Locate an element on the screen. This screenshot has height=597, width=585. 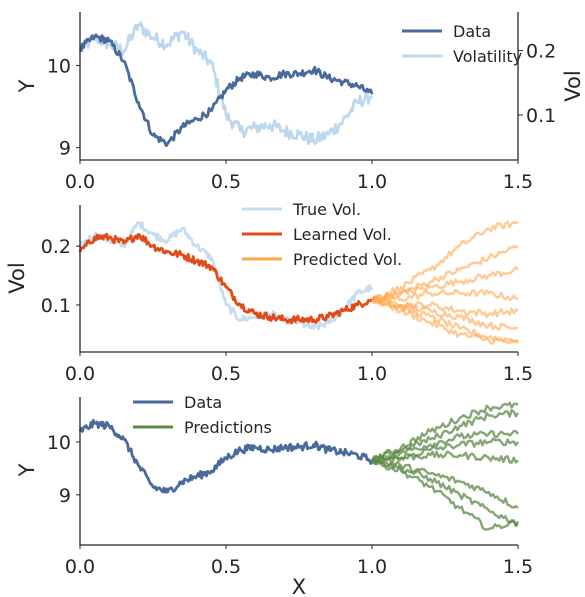
series-volatility-line is located at coordinates (226, 83).